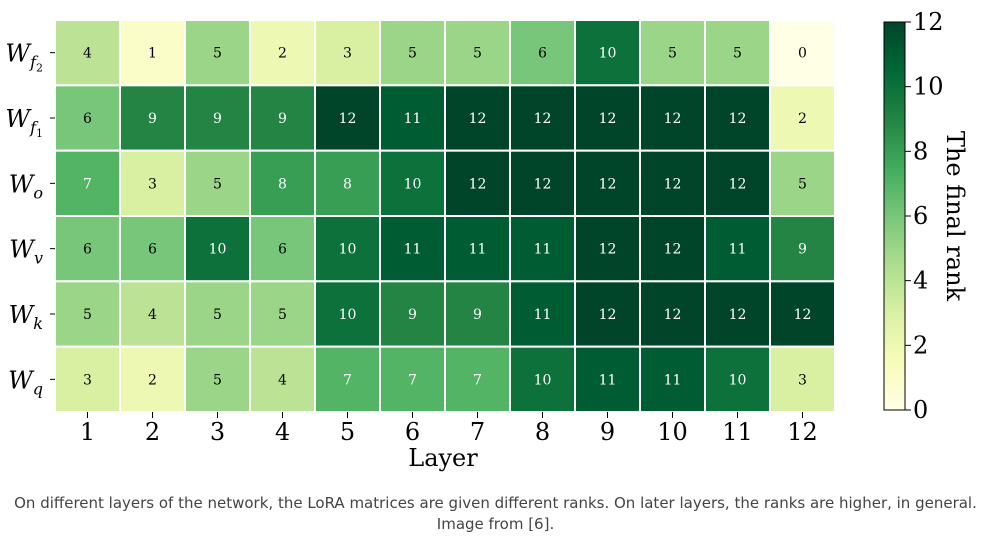 This screenshot has height=546, width=991. Describe the element at coordinates (217, 432) in the screenshot. I see `x-tick-label: 3` at that location.